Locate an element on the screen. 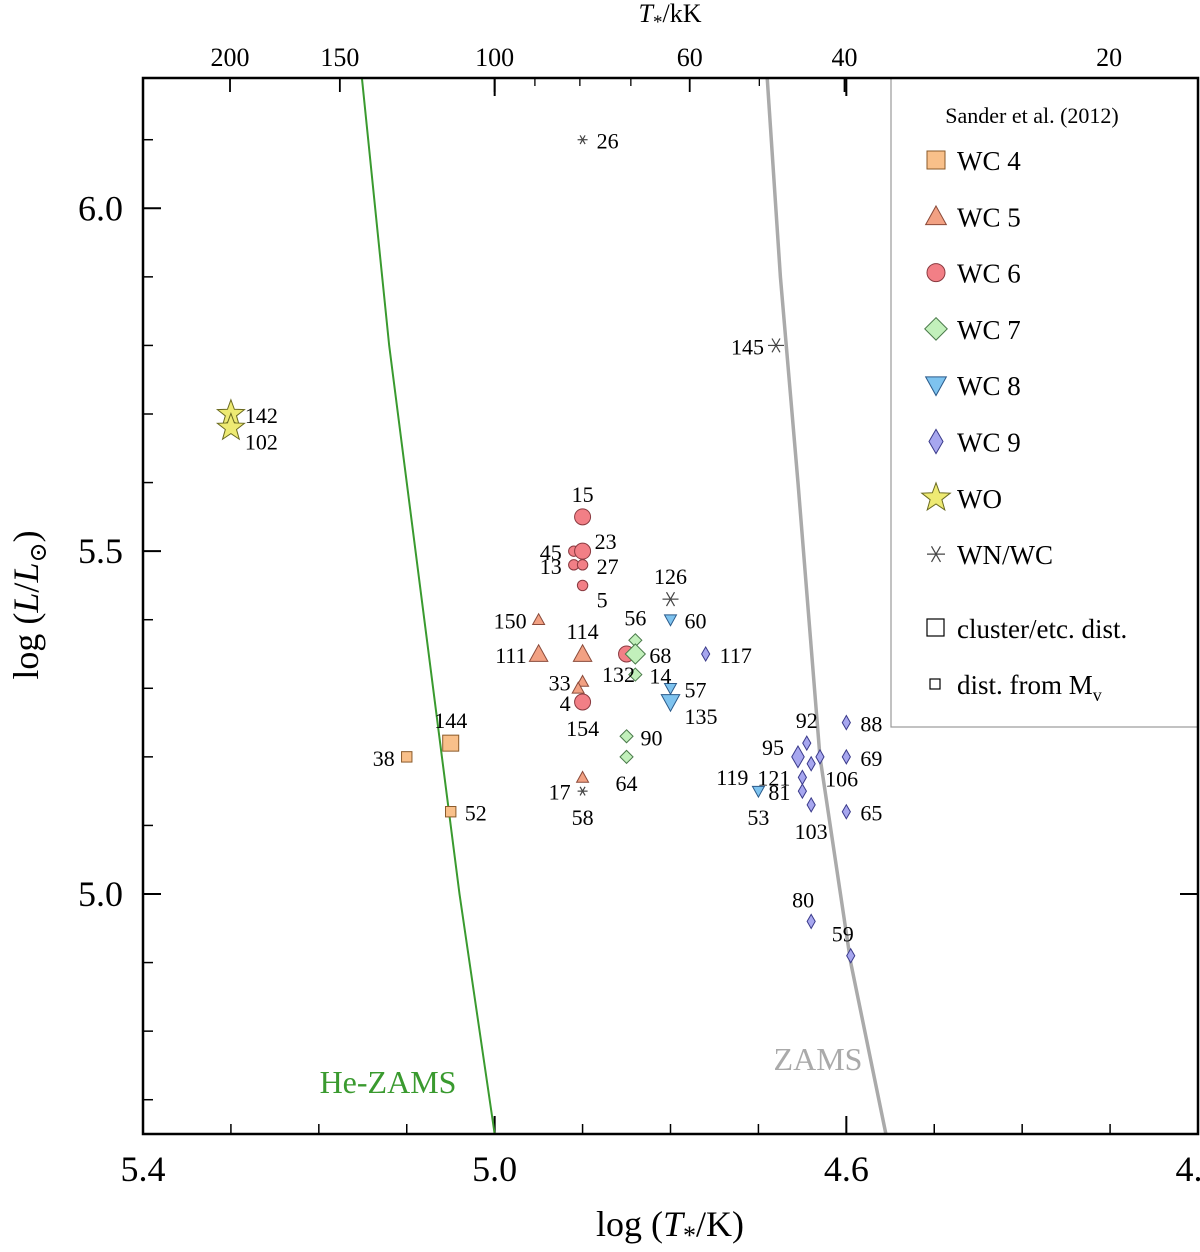 Image resolution: width=1200 pixels, height=1252 pixels. y-tick-label: 5.0 is located at coordinates (100, 894).